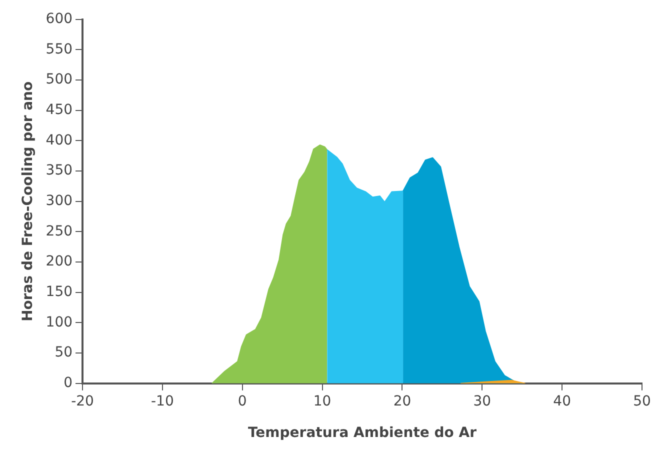  Describe the element at coordinates (242, 401) in the screenshot. I see `x-tick-label: 0` at that location.